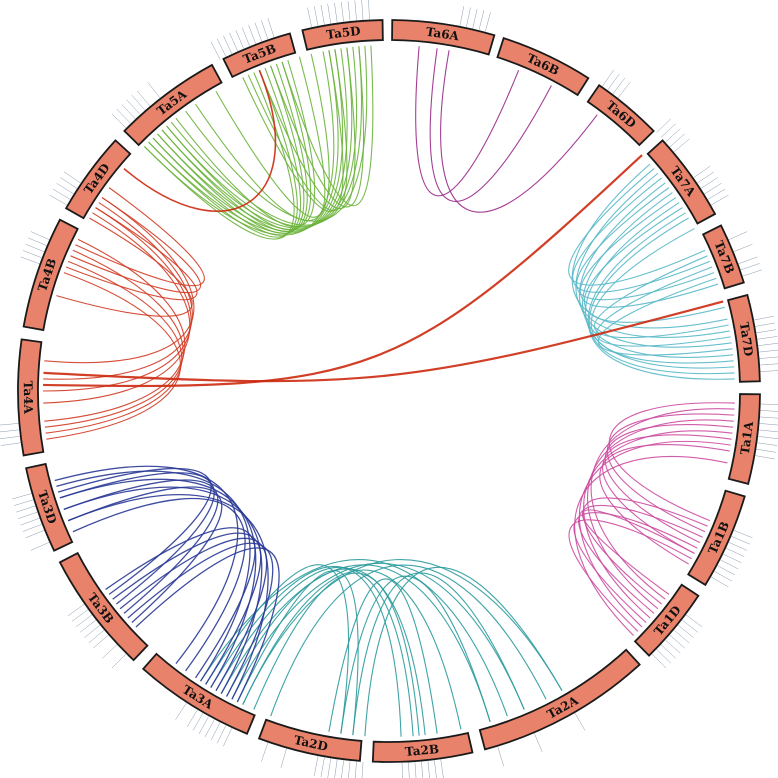 This screenshot has height=778, width=778. I want to click on chromosome-segment-ta4b, so click(50, 275).